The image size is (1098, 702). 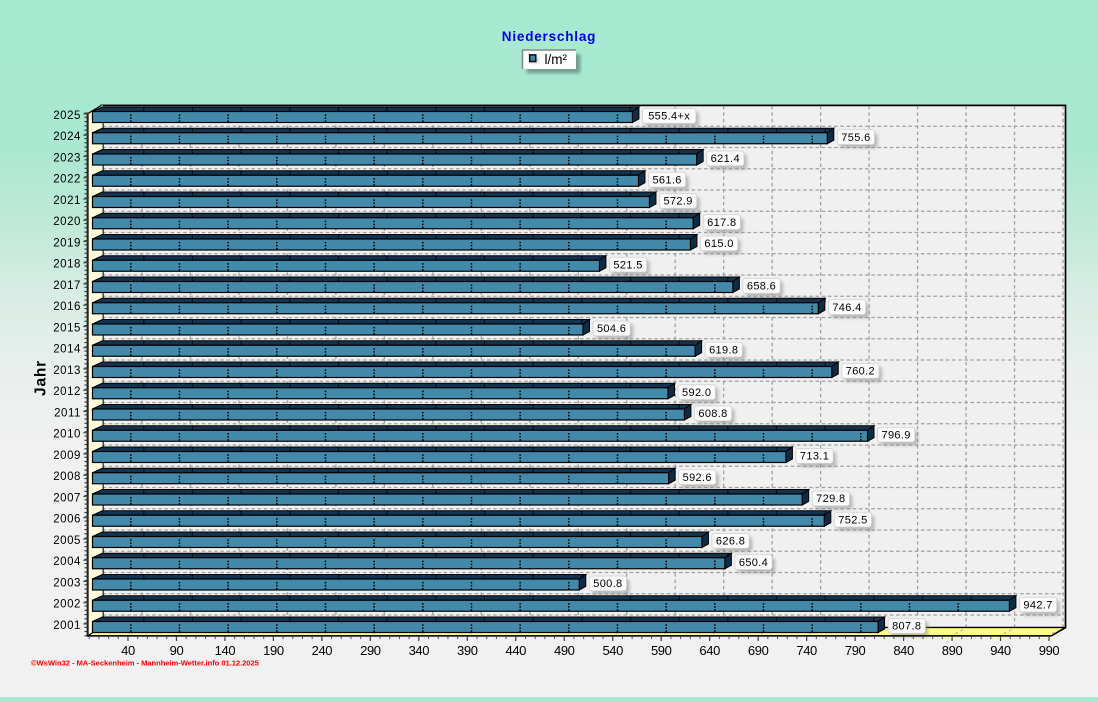 What do you see at coordinates (128, 650) in the screenshot?
I see `svg-text: 40` at bounding box center [128, 650].